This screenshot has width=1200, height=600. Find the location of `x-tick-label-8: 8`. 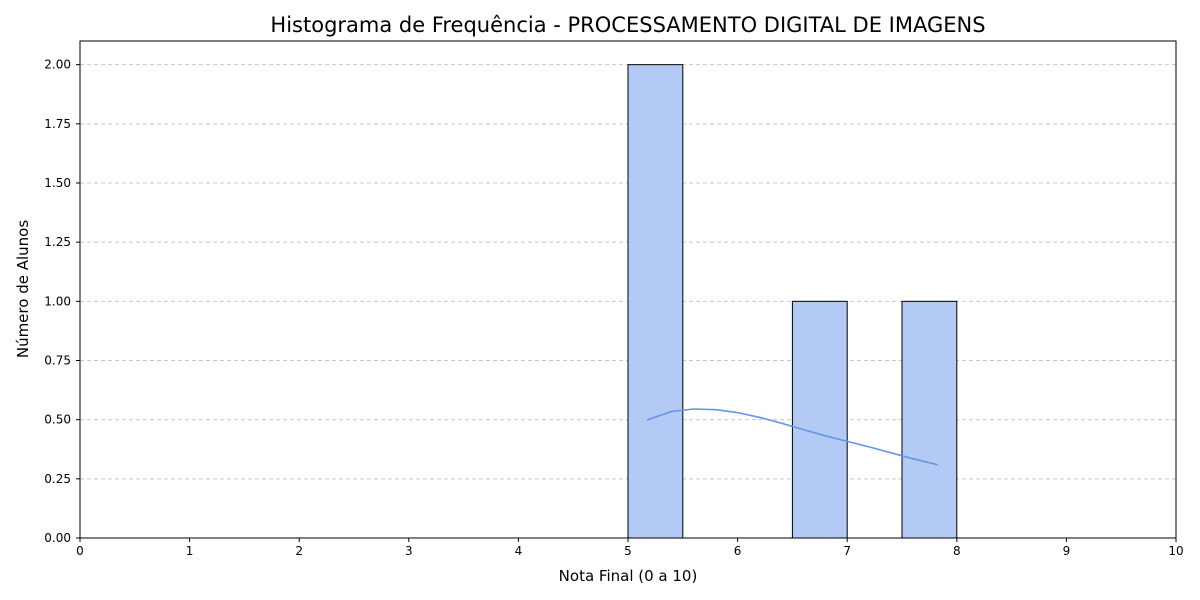

x-tick-label-8: 8 is located at coordinates (957, 551).